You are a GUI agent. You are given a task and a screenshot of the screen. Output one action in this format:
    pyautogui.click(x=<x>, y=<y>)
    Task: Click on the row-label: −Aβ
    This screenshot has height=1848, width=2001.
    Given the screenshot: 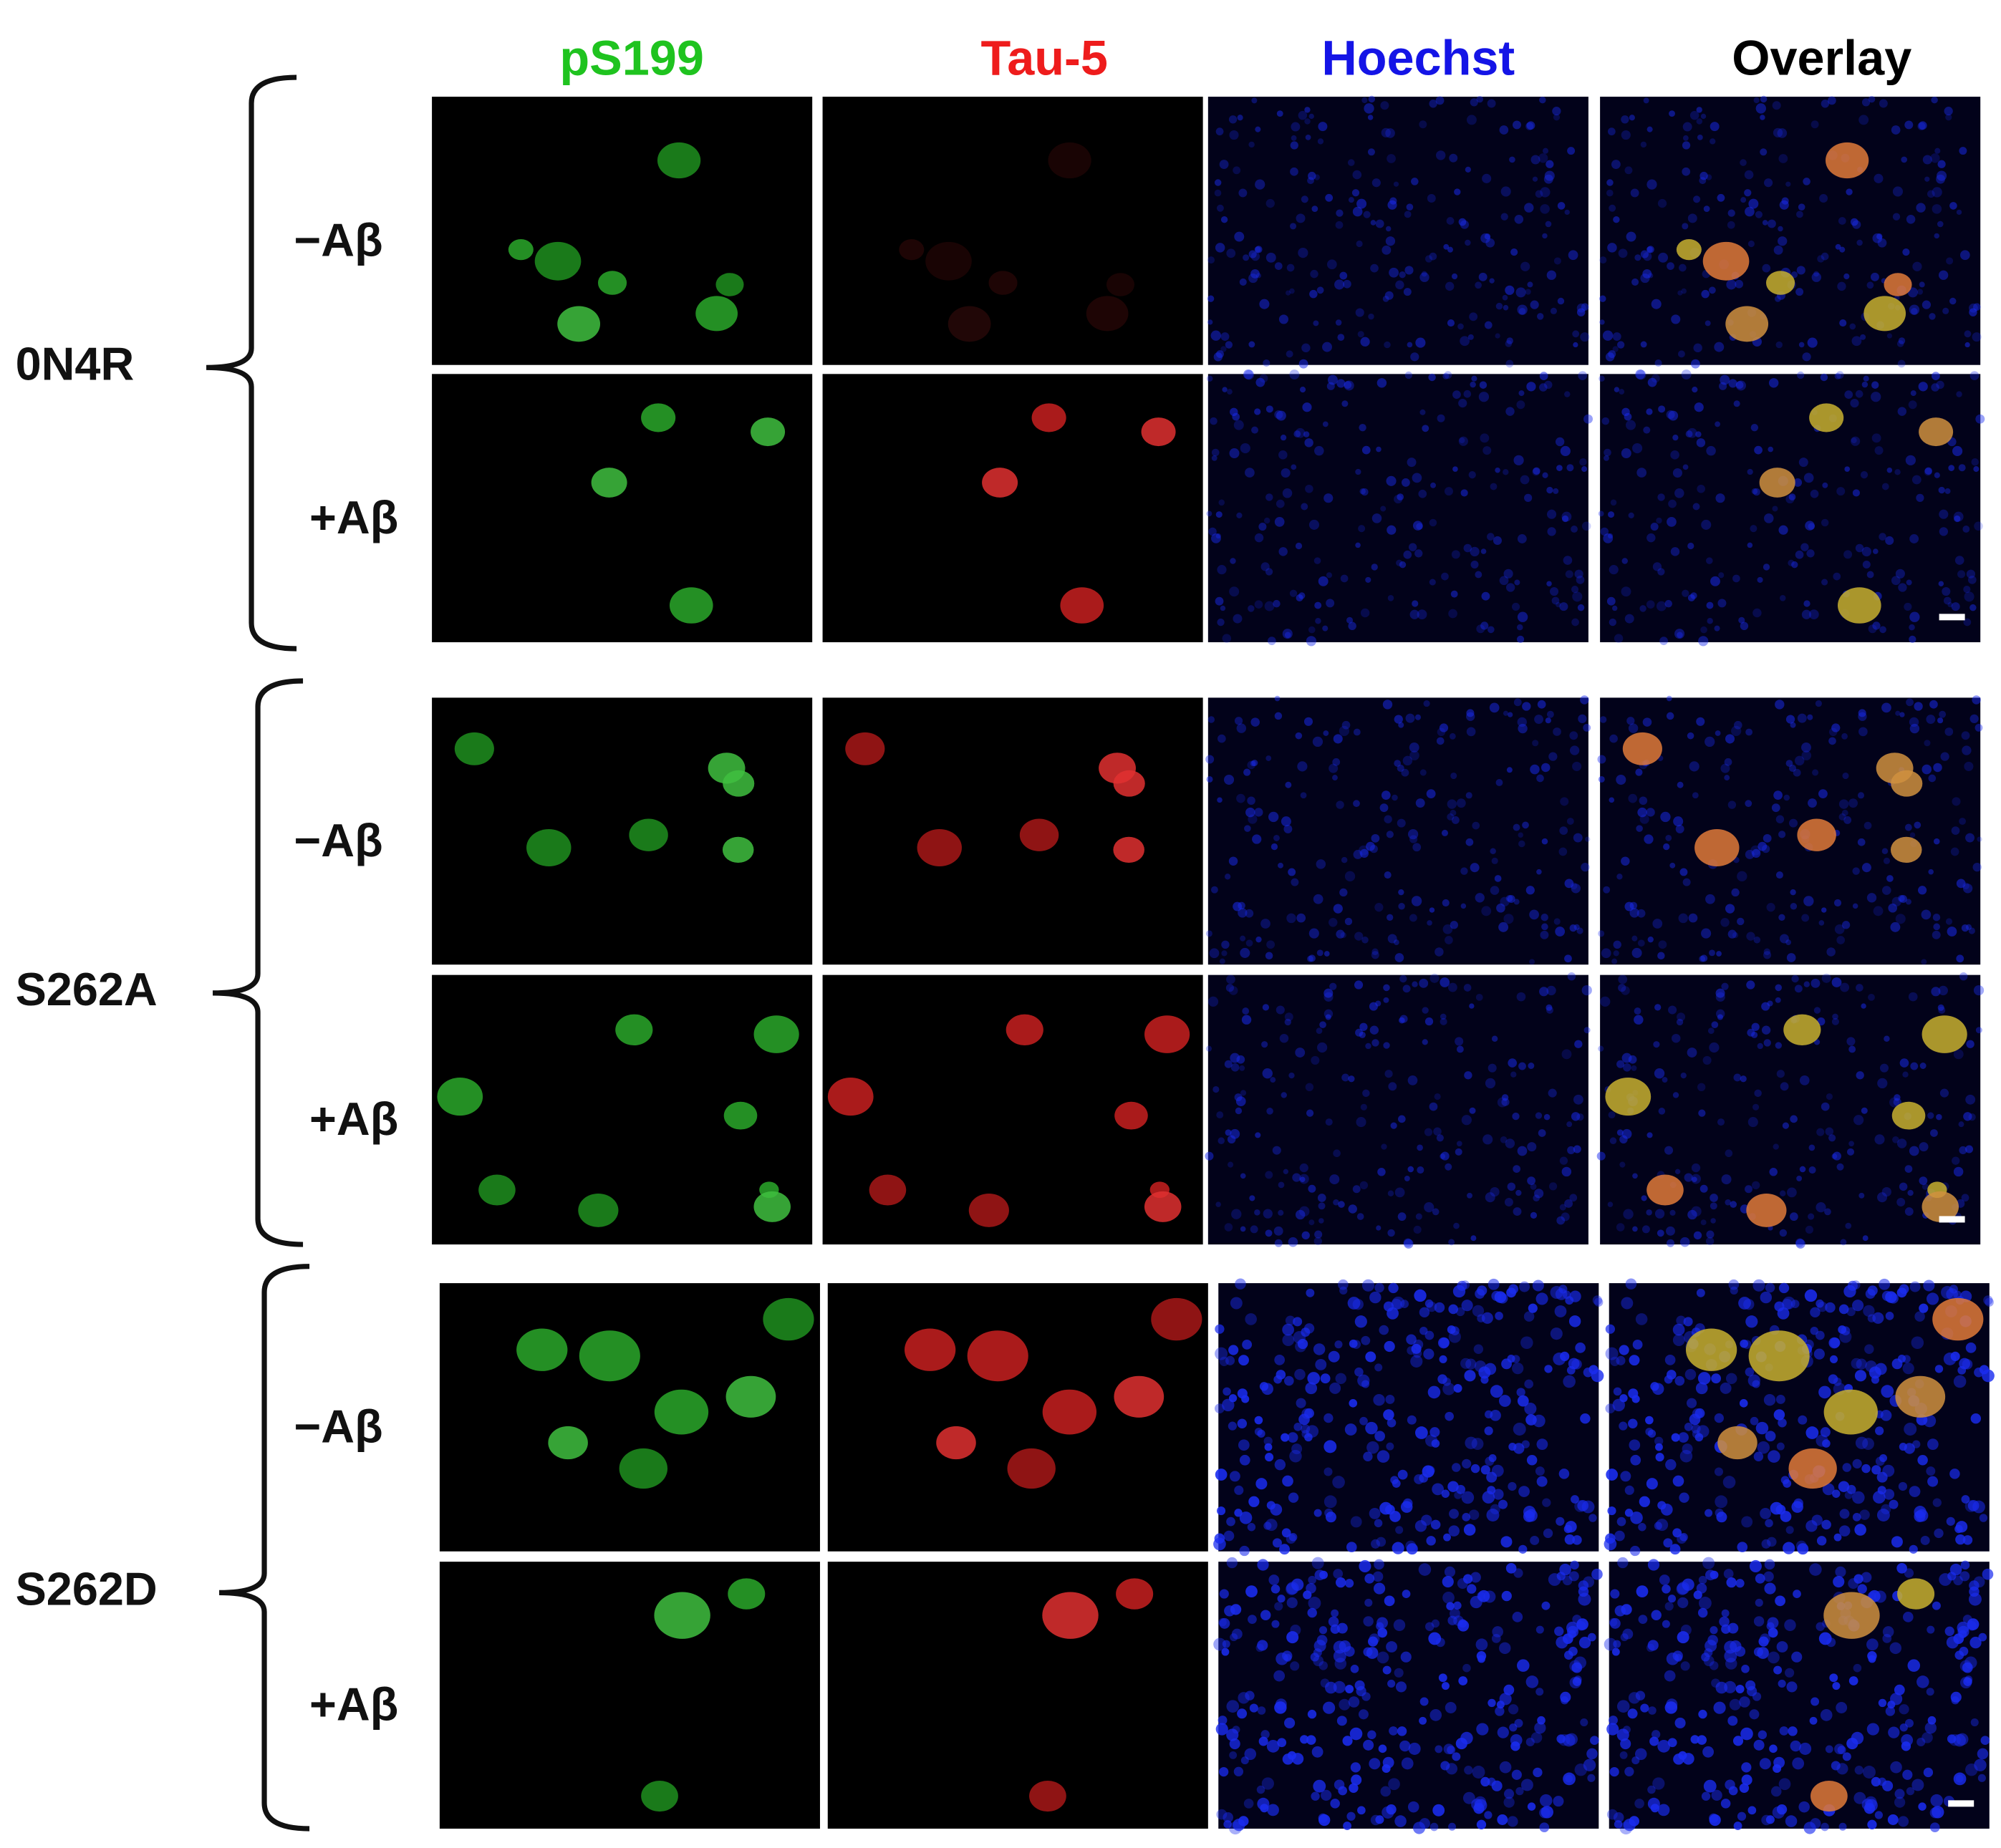 What is the action you would take?
    pyautogui.click(x=338, y=240)
    